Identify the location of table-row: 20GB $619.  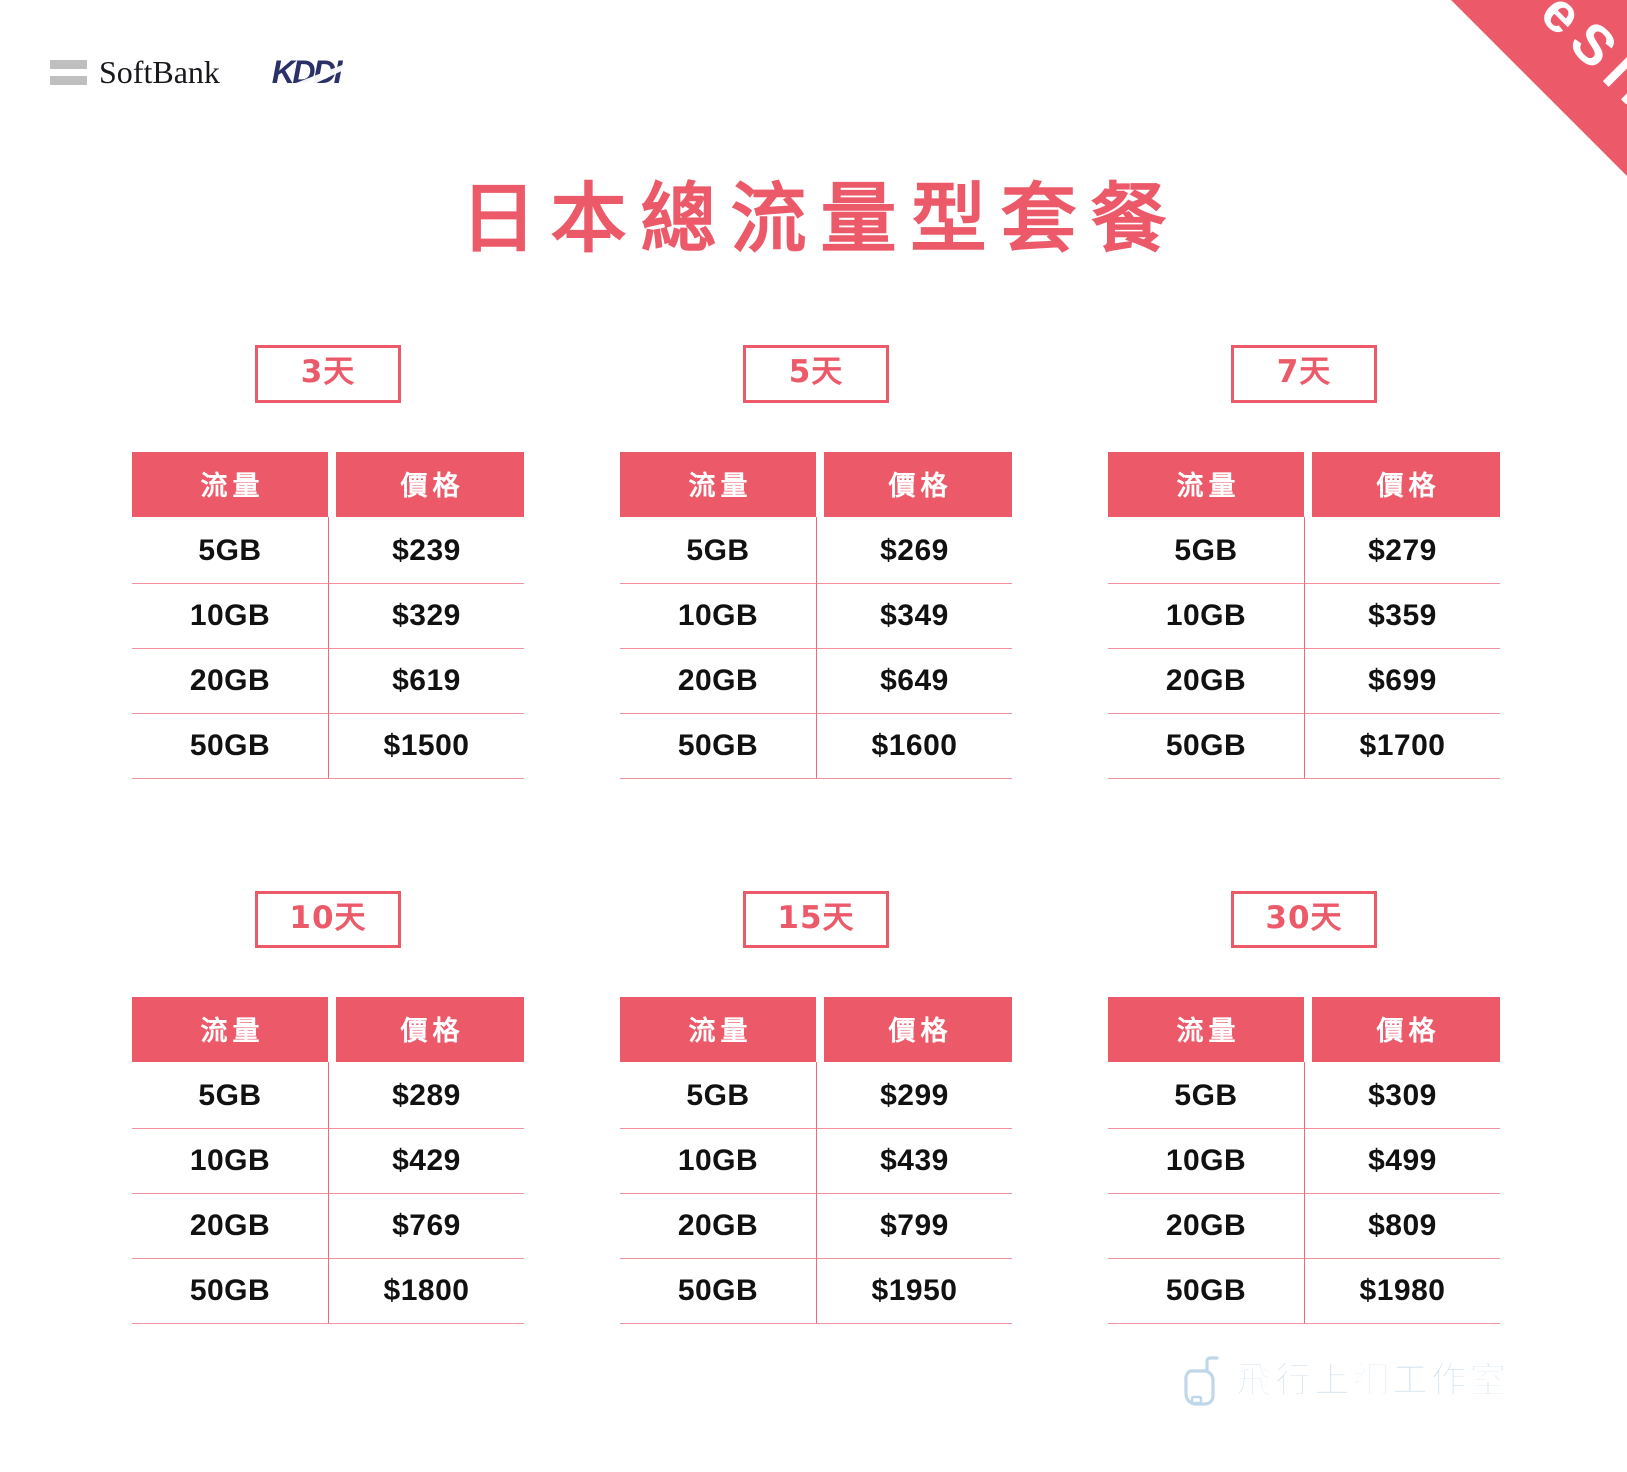
(328, 681).